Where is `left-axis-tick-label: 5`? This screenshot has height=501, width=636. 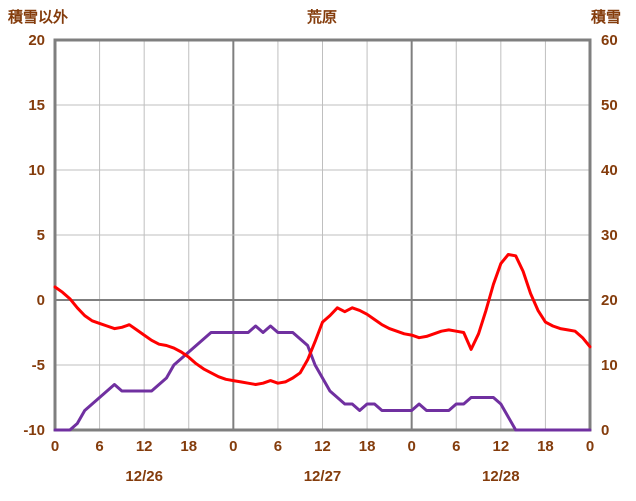 left-axis-tick-label: 5 is located at coordinates (41, 235).